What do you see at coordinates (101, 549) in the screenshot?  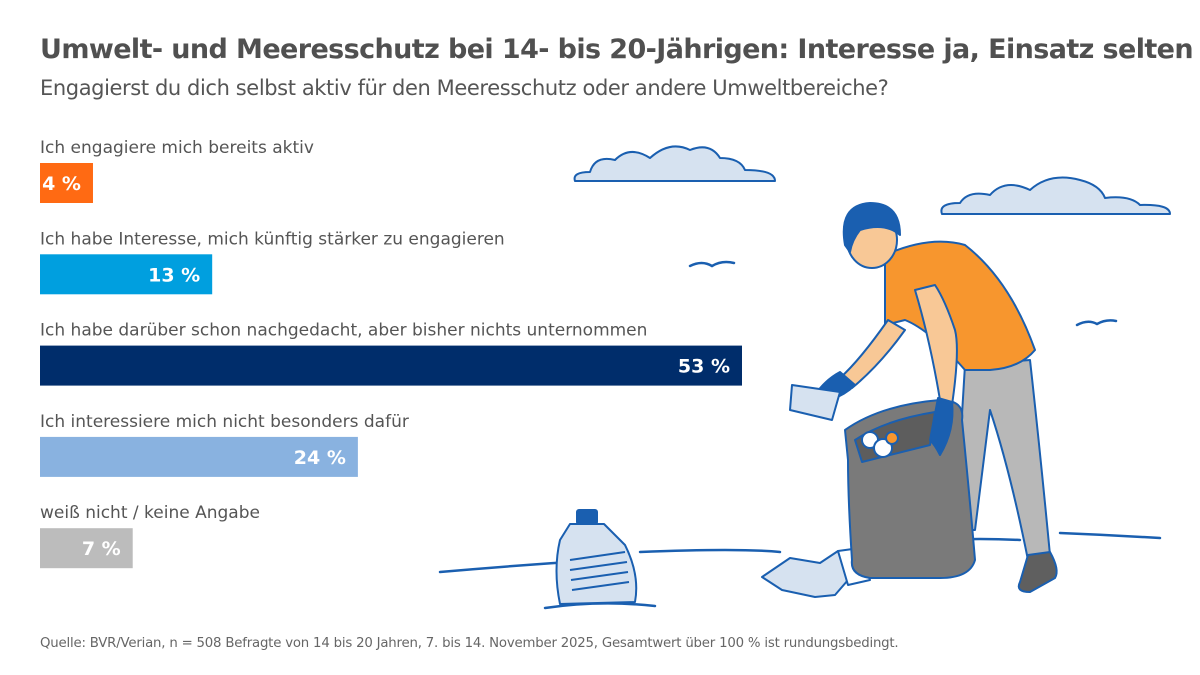 I see `value-label: 7 %` at bounding box center [101, 549].